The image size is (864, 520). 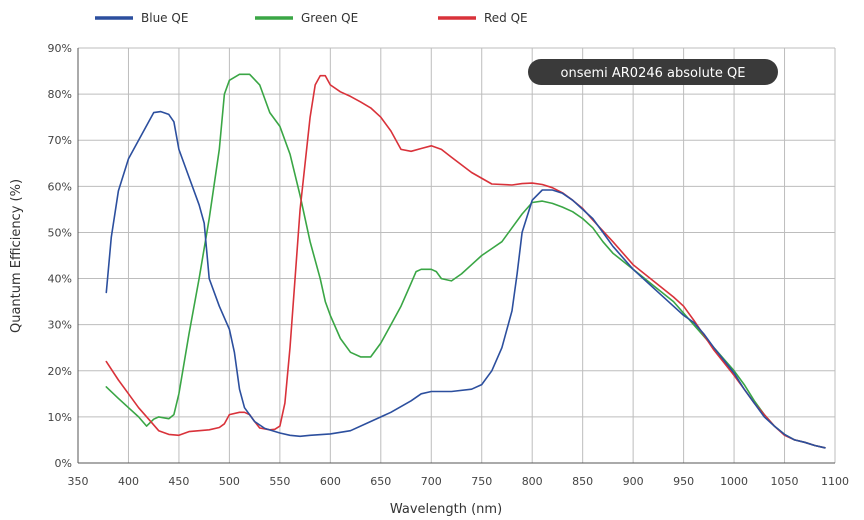 What do you see at coordinates (178, 481) in the screenshot?
I see `x-tick-label: 450` at bounding box center [178, 481].